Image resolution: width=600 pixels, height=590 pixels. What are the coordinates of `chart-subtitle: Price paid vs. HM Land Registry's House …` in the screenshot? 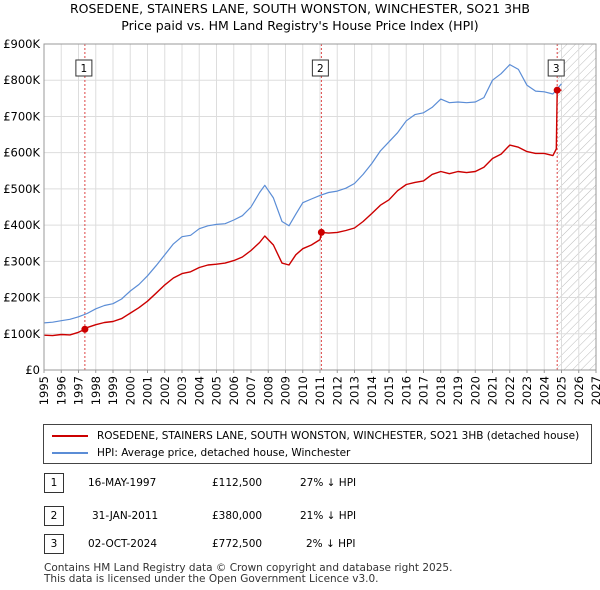 It's located at (300, 25).